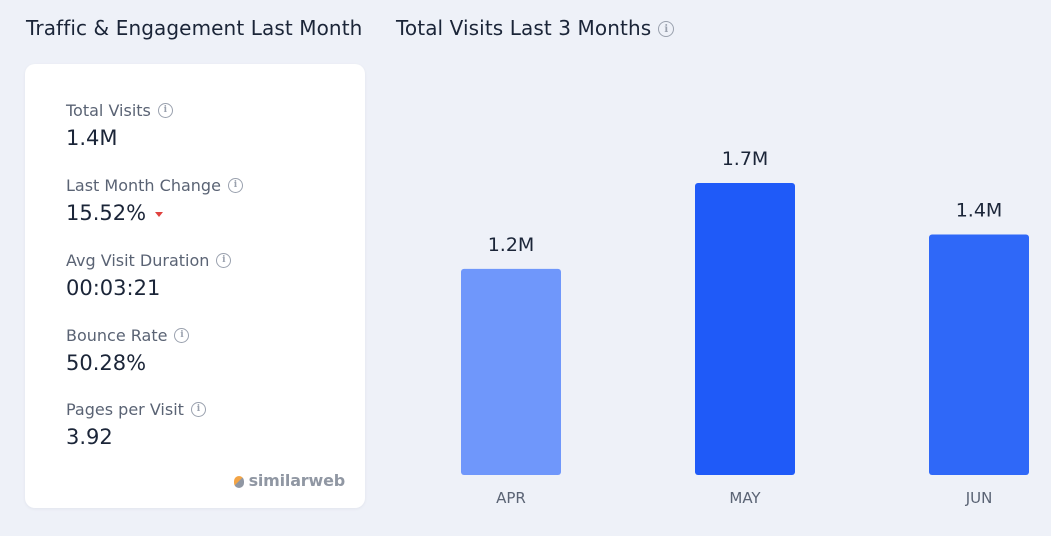 Image resolution: width=1051 pixels, height=536 pixels. What do you see at coordinates (125, 409) in the screenshot?
I see `metric-label: Pages per Visit` at bounding box center [125, 409].